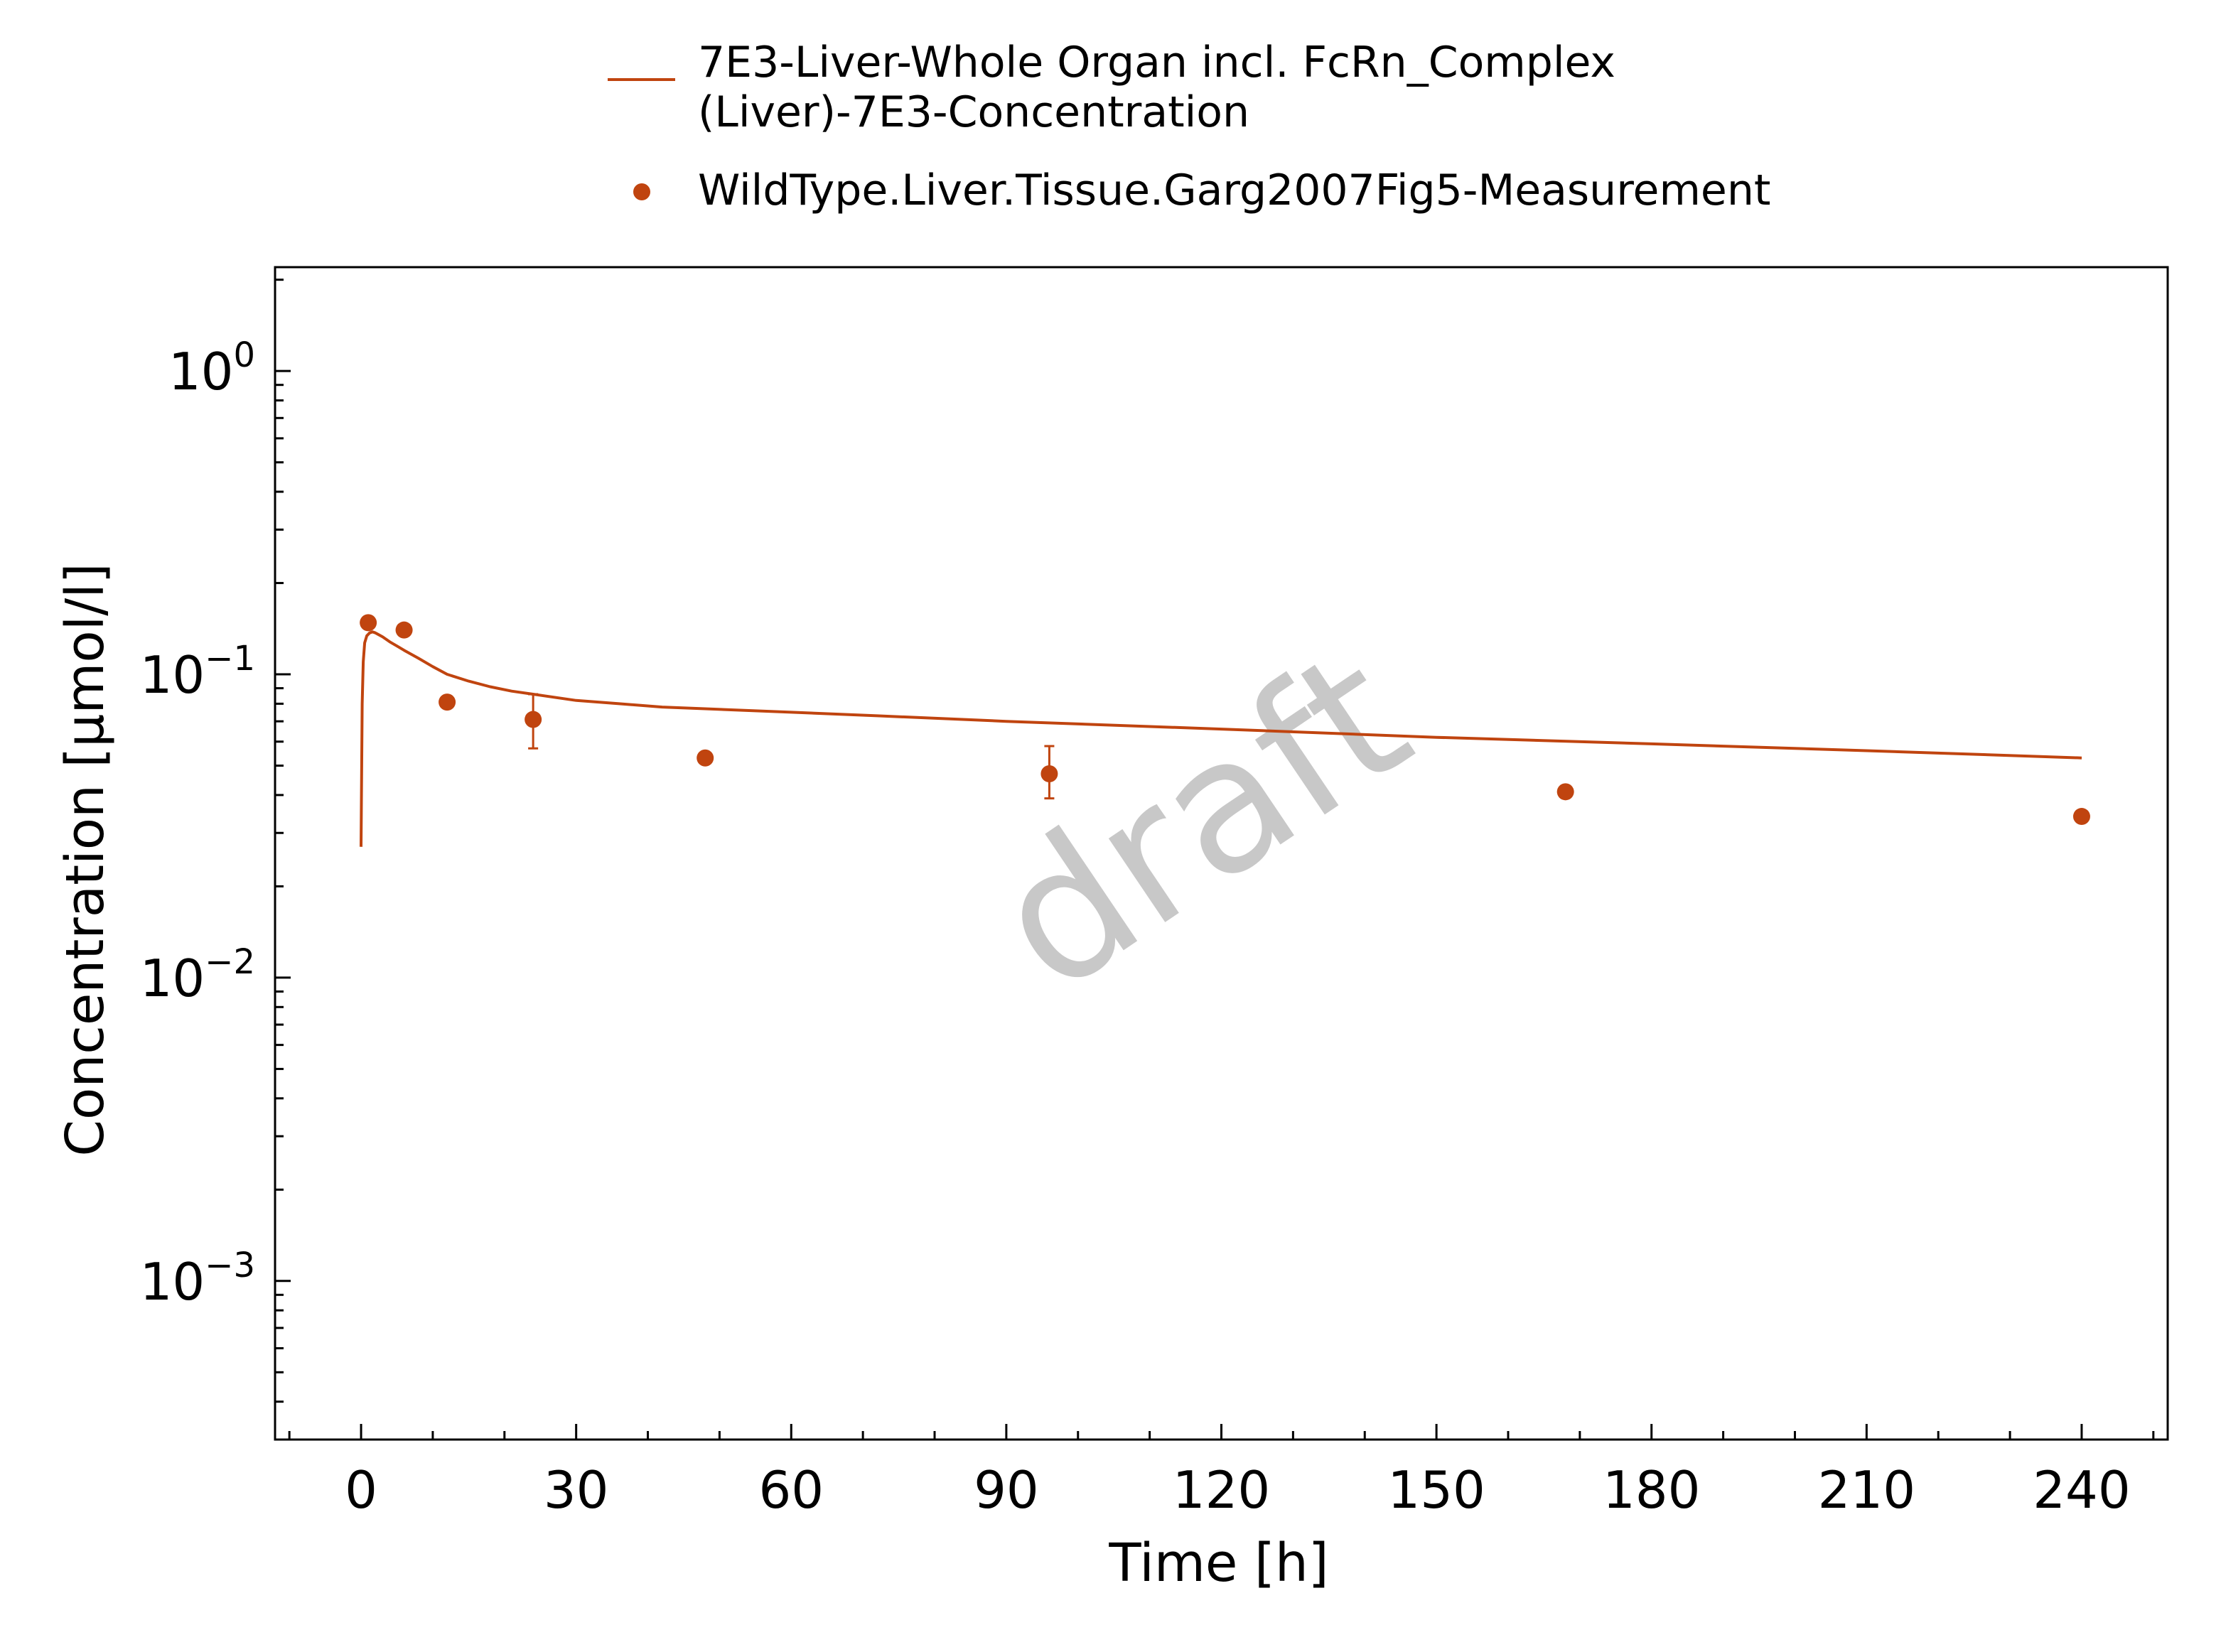 This screenshot has width=2221, height=1652. What do you see at coordinates (211, 368) in the screenshot?
I see `y-tick-label: 10⁰` at bounding box center [211, 368].